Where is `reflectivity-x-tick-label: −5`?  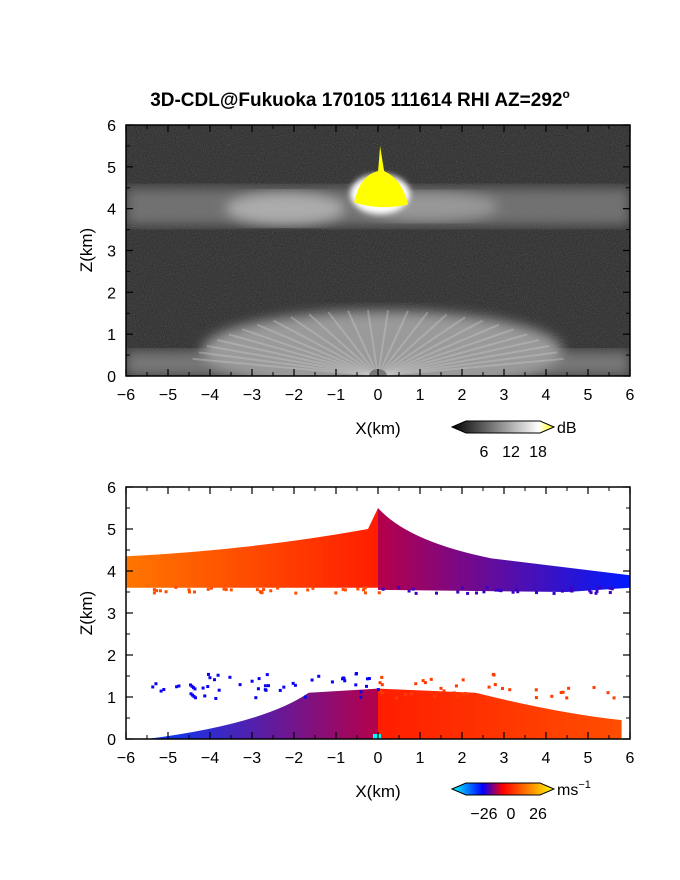
reflectivity-x-tick-label: −5 is located at coordinates (168, 395).